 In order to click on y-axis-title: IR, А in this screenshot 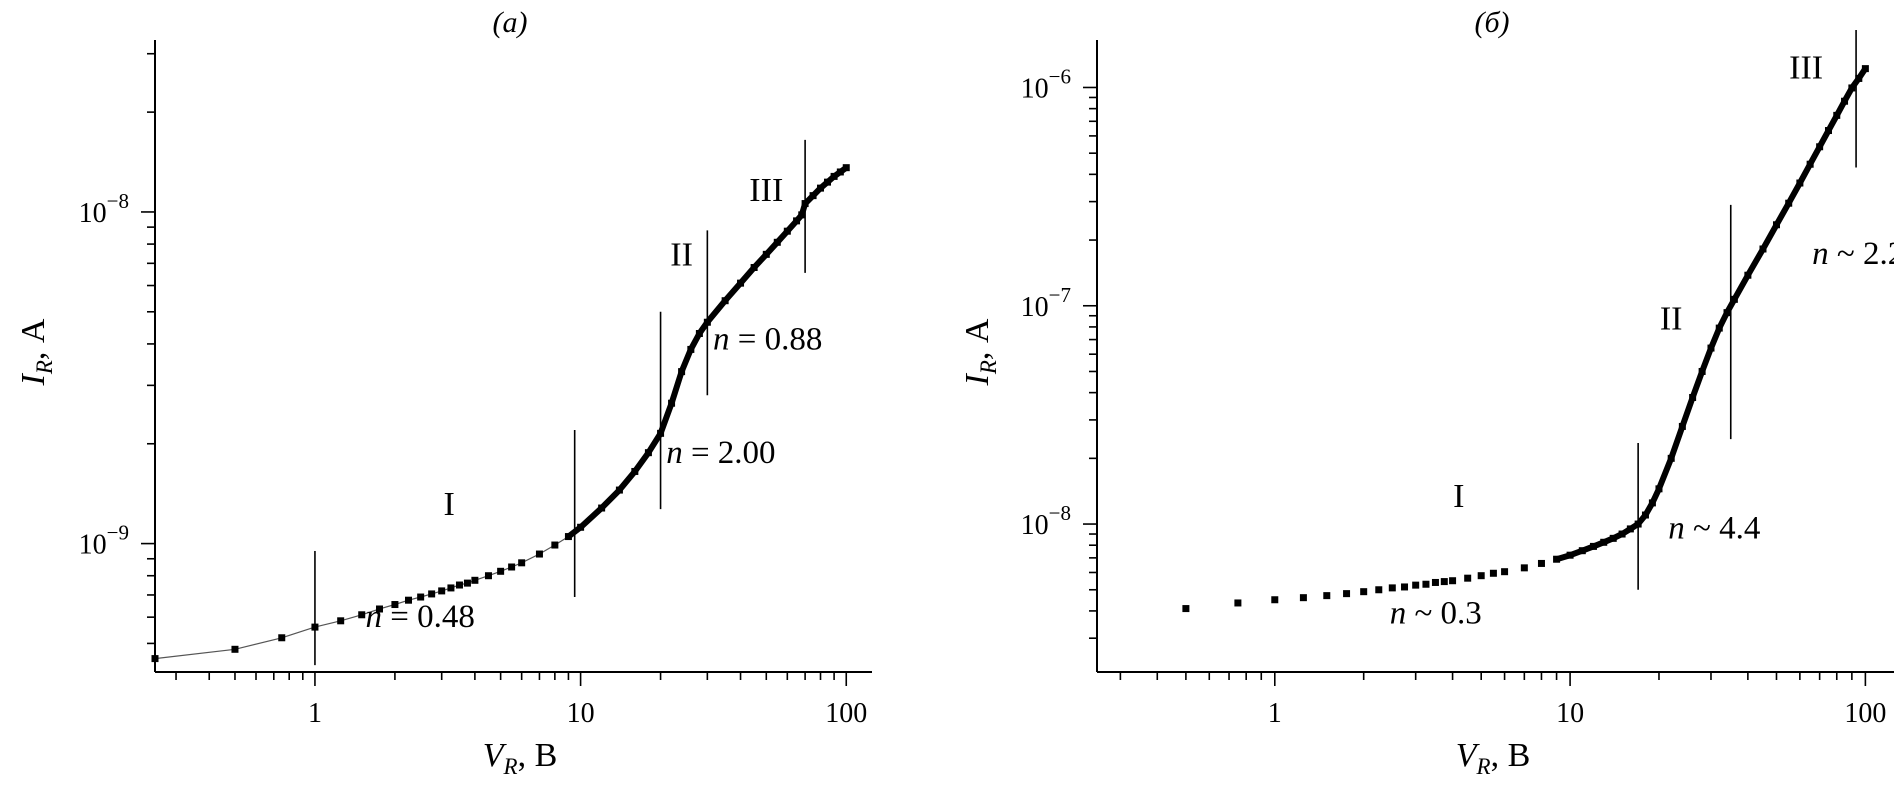, I will do `click(36, 352)`.